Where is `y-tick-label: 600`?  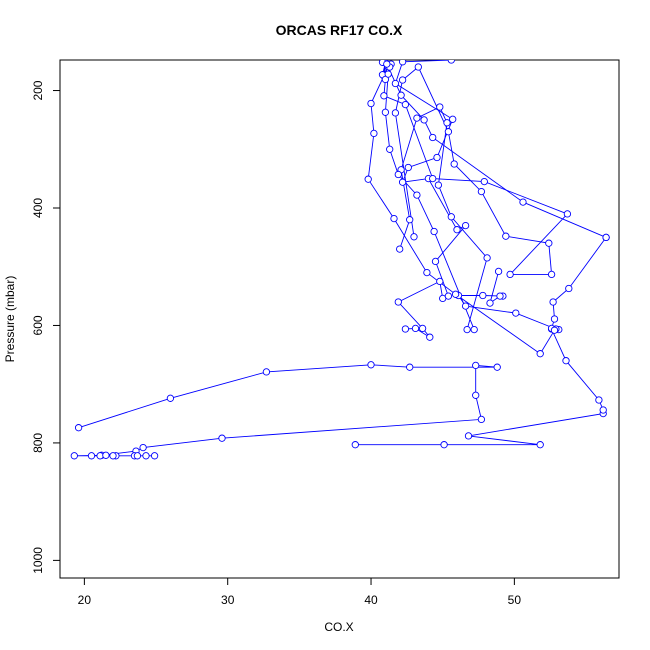
y-tick-label: 600 is located at coordinates (38, 325).